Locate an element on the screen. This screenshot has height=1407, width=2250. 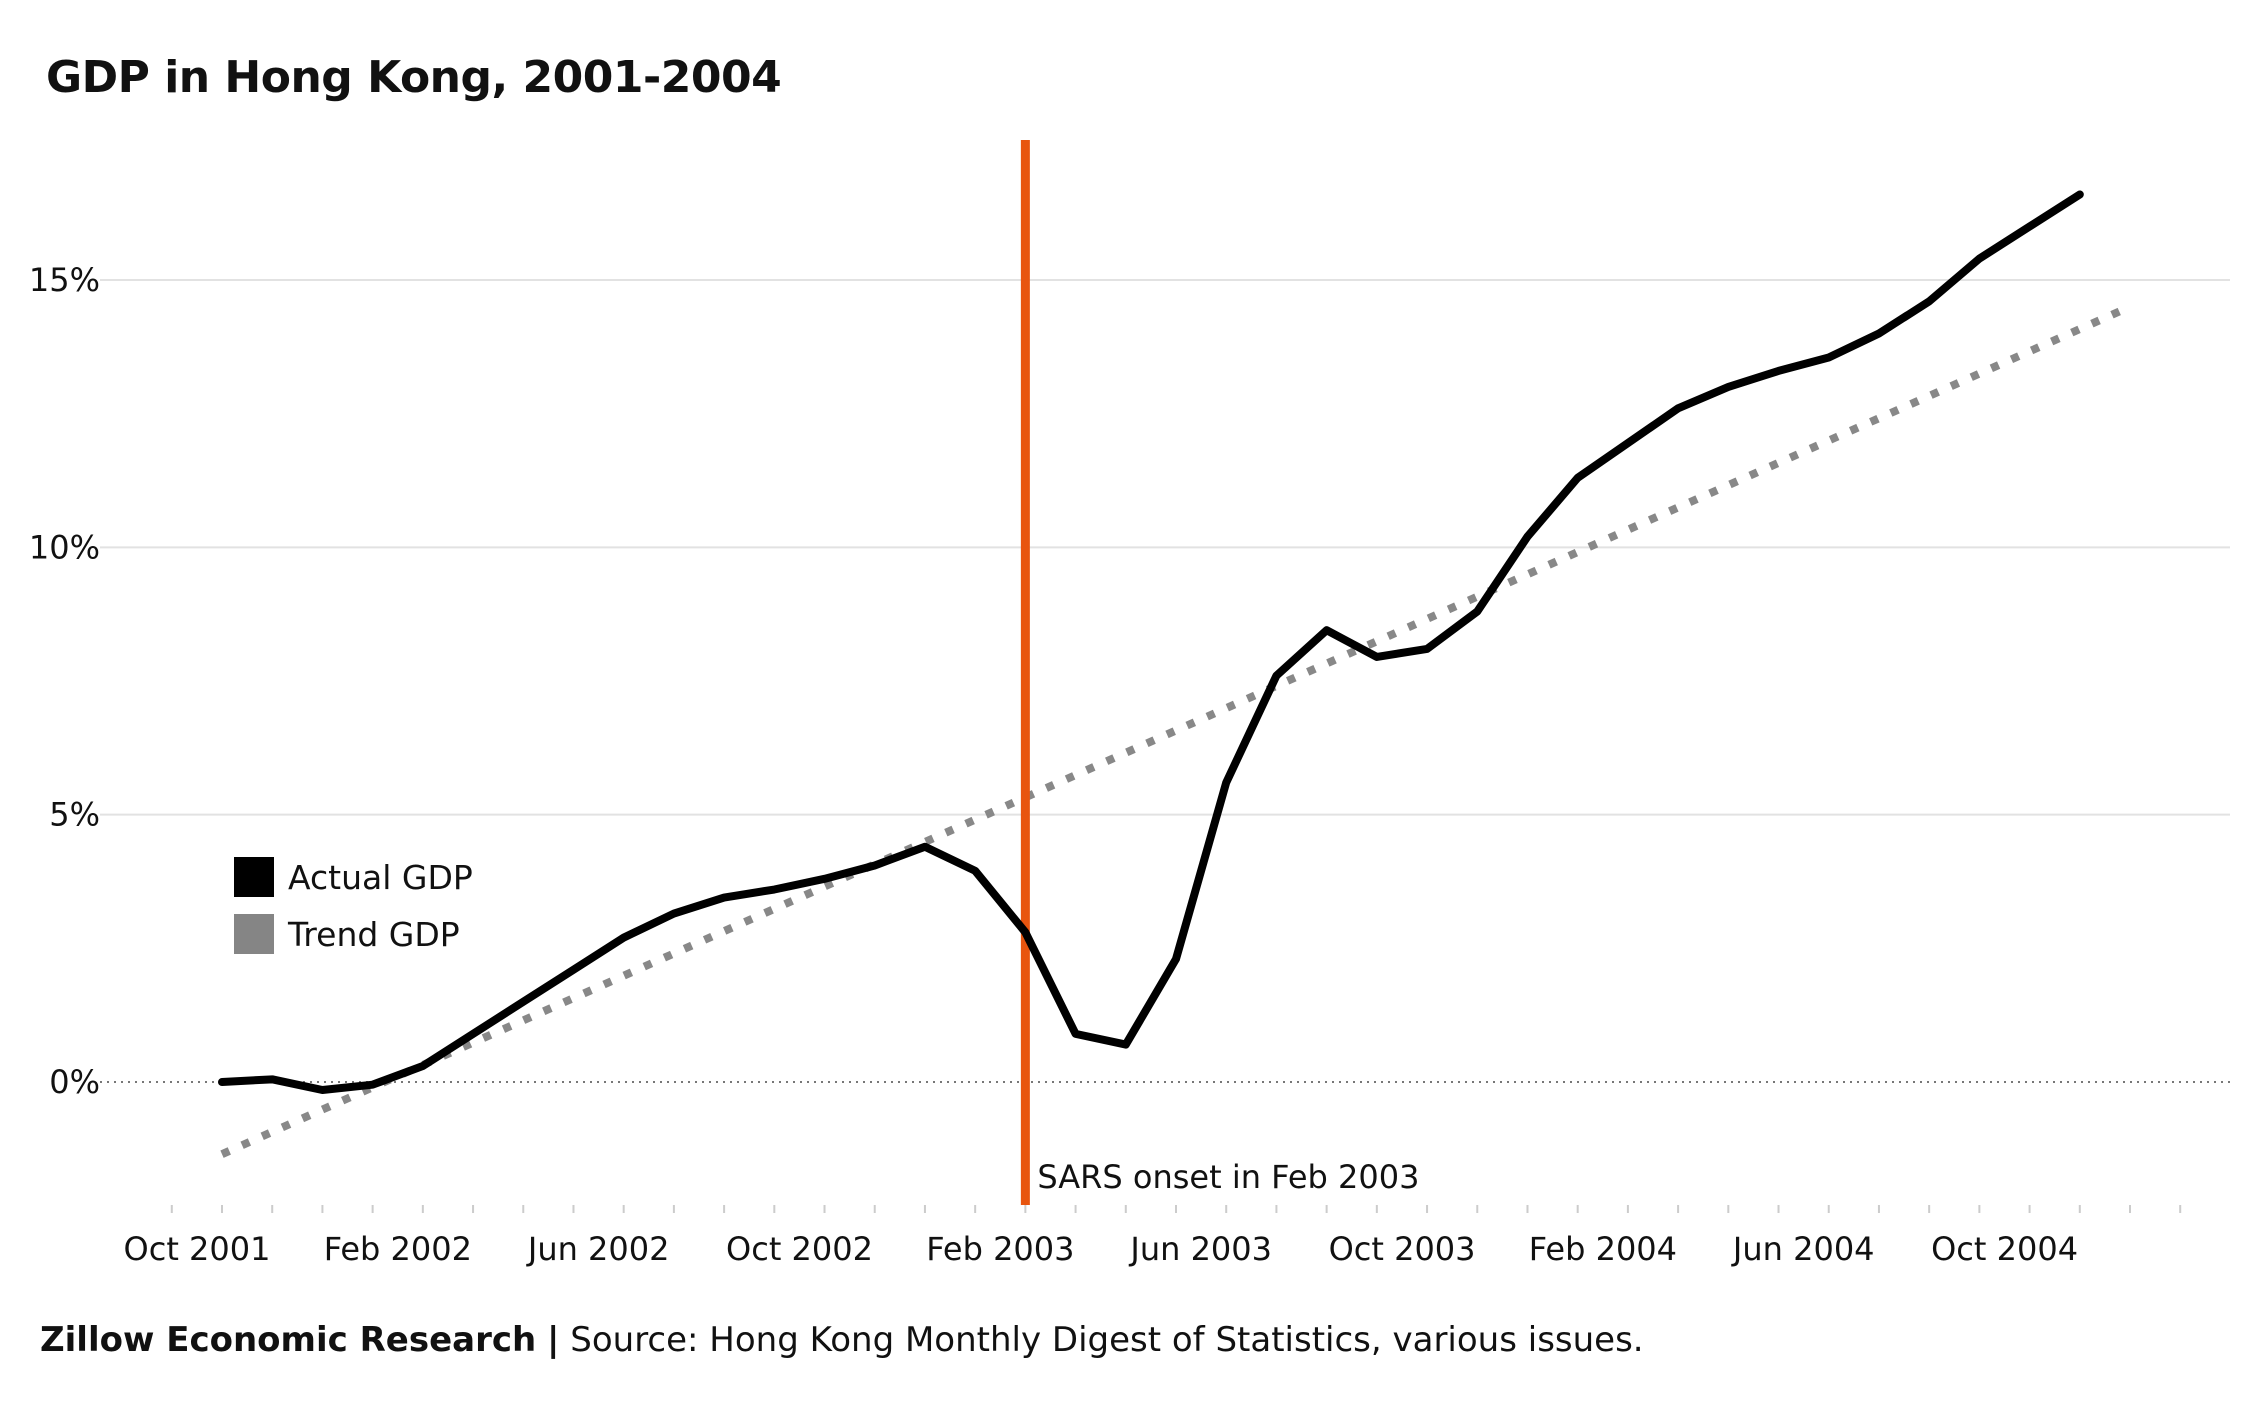
y-tick-label: 15% is located at coordinates (64, 280).